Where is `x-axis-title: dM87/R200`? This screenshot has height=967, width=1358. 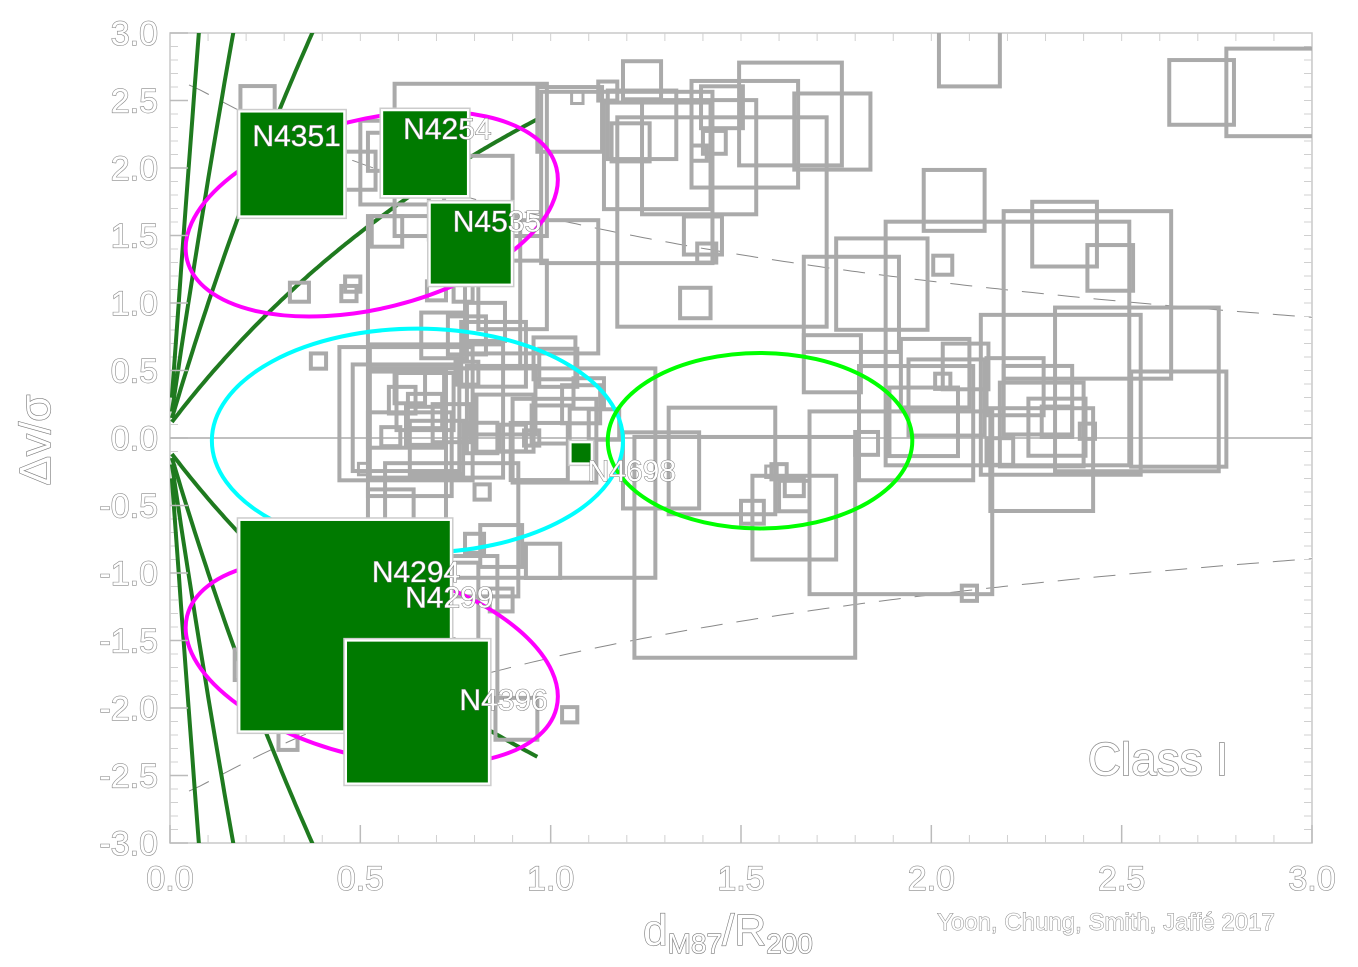
x-axis-title: dM87/R200 is located at coordinates (728, 932).